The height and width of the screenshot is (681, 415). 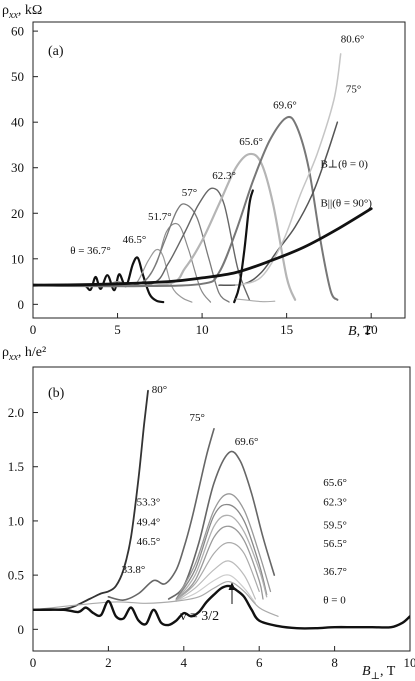 I want to click on curve-label-b: 36.7°, so click(x=335, y=572).